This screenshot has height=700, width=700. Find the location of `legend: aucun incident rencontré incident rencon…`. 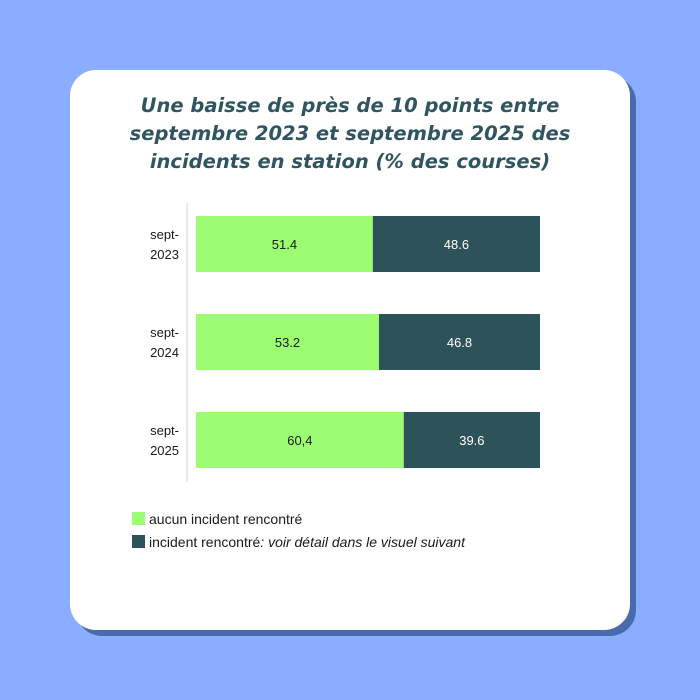

legend: aucun incident rencontré incident rencon… is located at coordinates (298, 530).